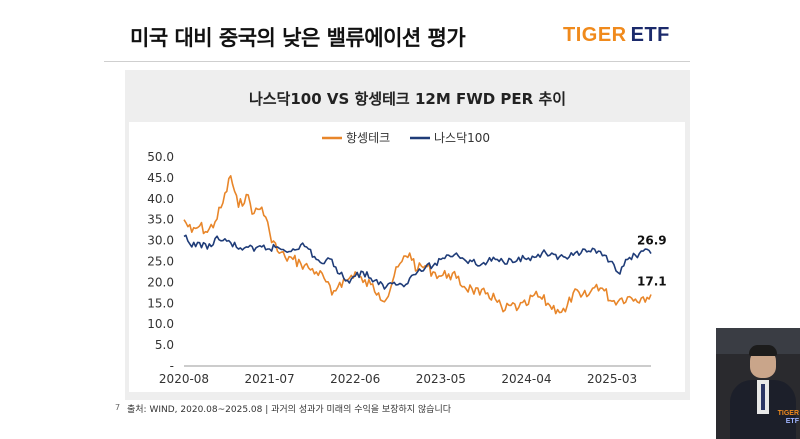  I want to click on x-tick-label: 2020-08, so click(184, 379).